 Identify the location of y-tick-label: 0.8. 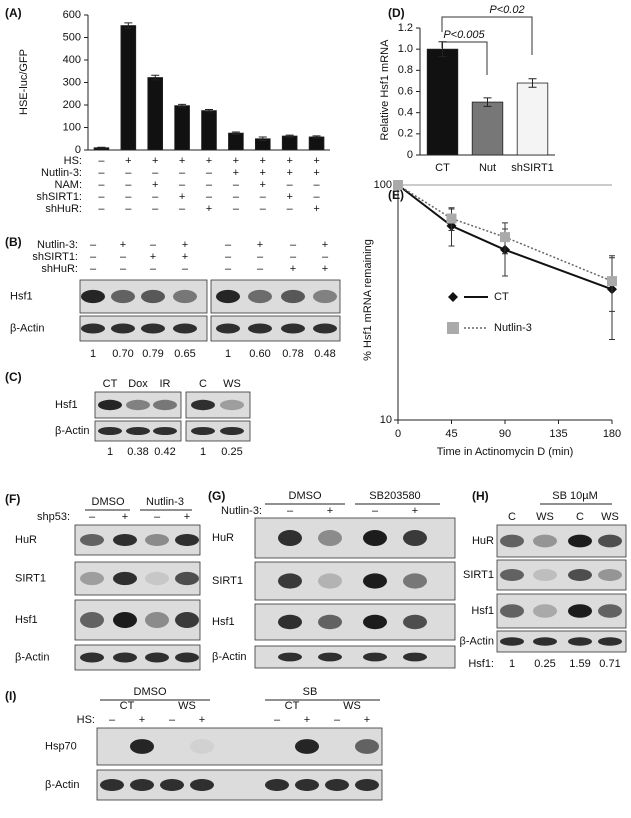
(405, 70).